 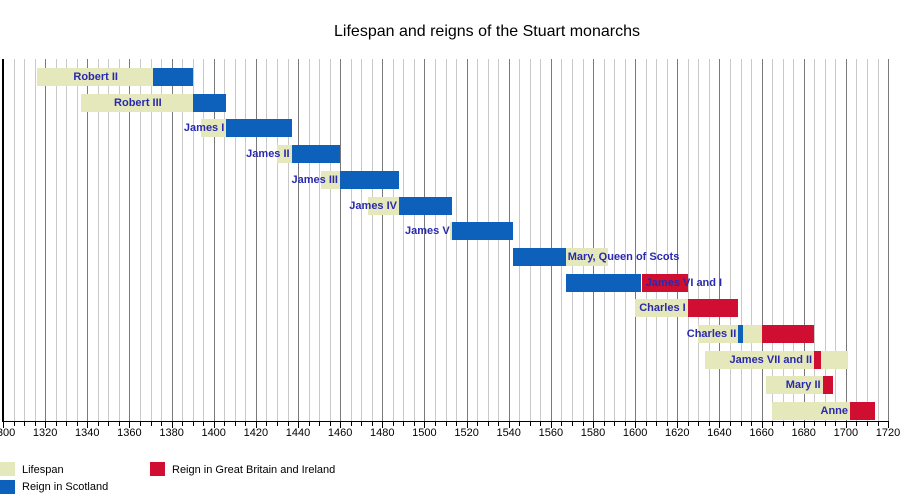 I want to click on axis-tick-label: 1460, so click(x=340, y=433).